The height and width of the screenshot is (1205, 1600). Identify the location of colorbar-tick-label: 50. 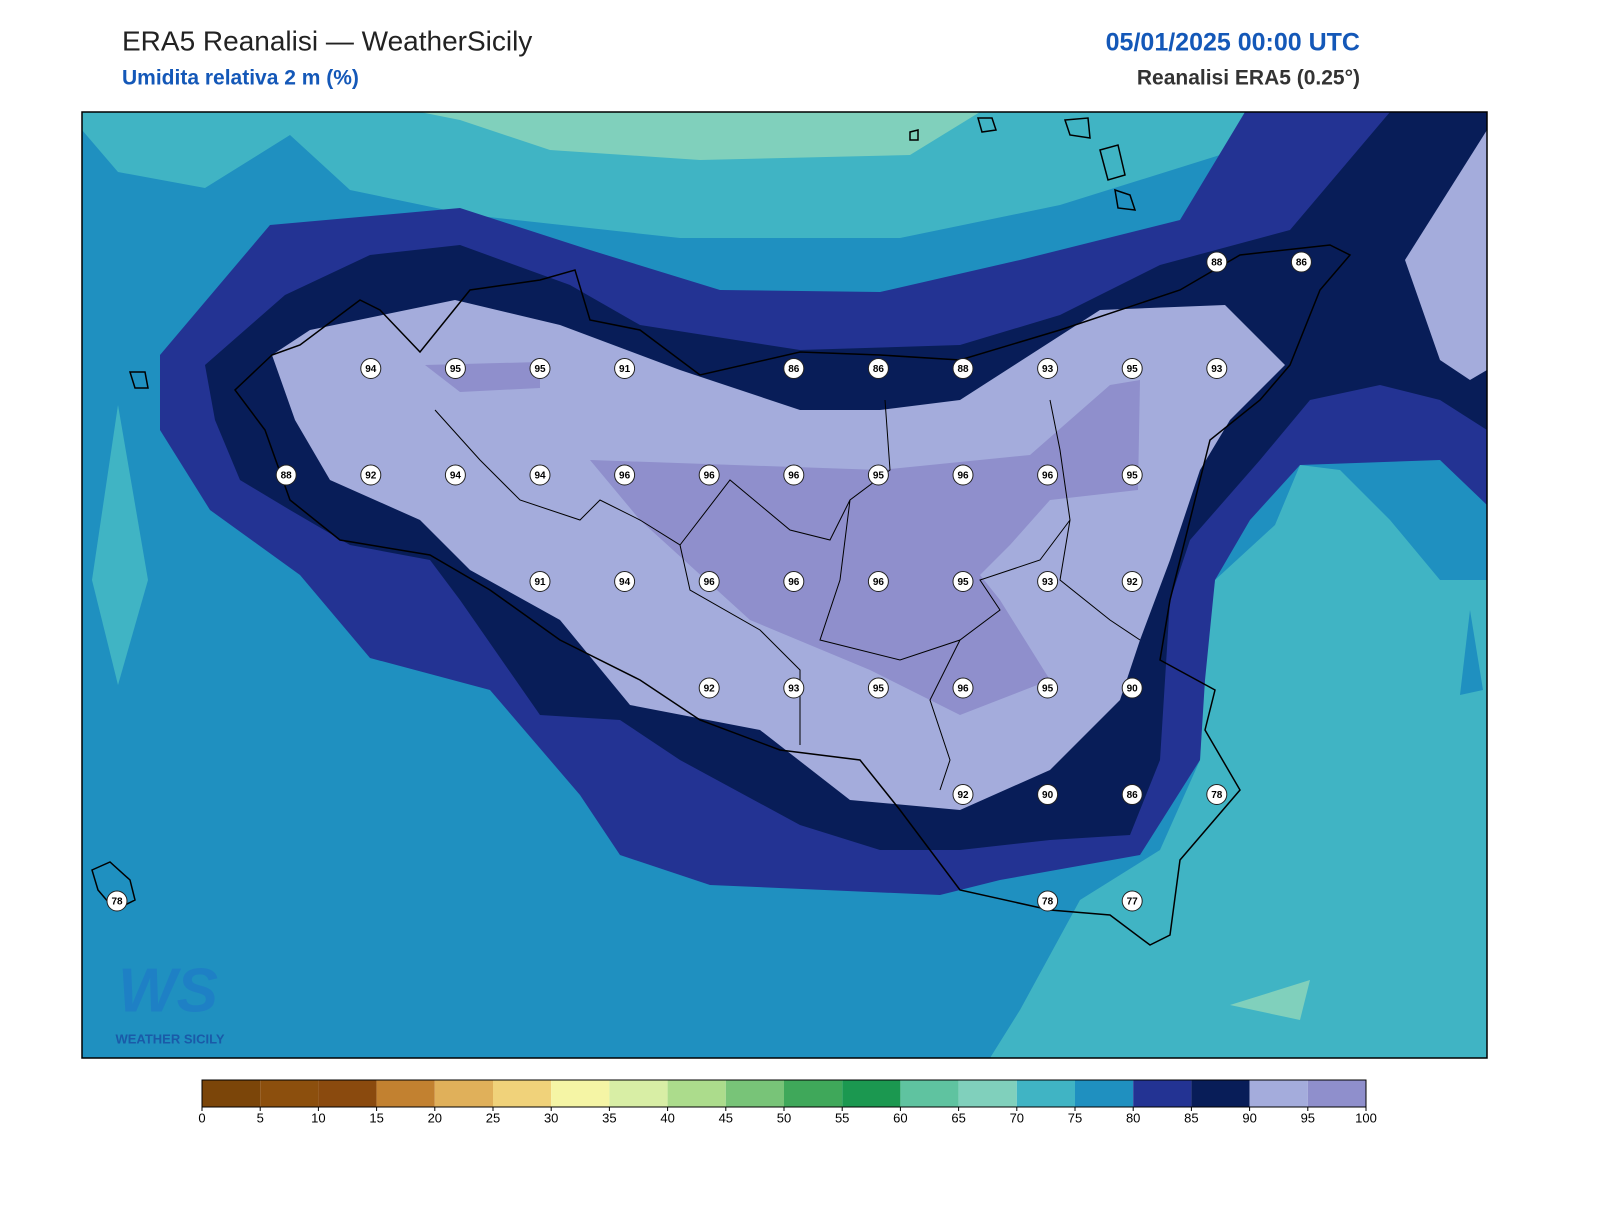
(784, 1117).